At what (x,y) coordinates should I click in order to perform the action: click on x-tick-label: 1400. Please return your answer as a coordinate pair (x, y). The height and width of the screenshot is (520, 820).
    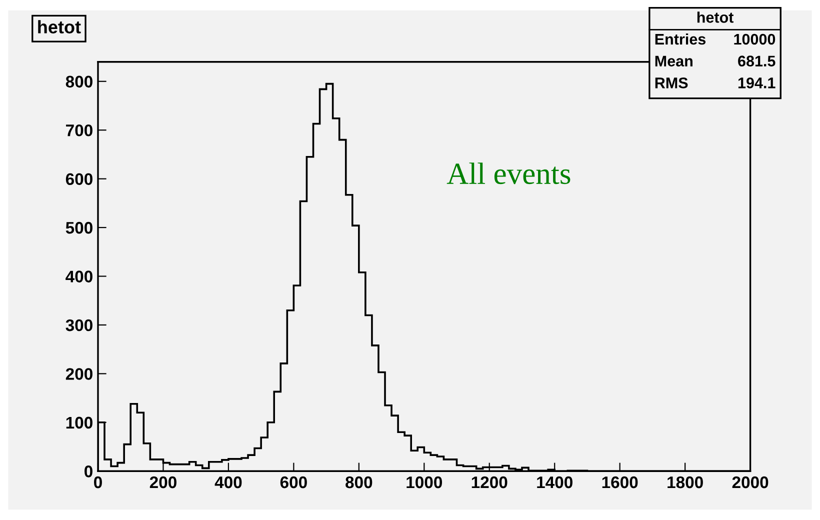
    Looking at the image, I should click on (554, 482).